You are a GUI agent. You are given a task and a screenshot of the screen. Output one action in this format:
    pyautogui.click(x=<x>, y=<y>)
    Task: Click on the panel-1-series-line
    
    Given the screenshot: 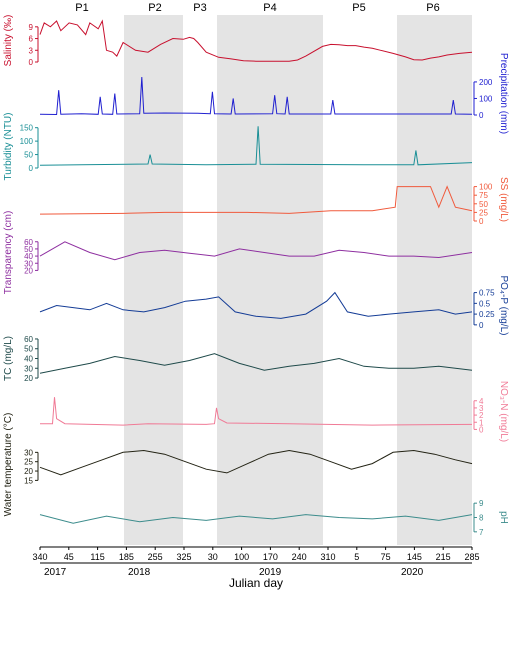 What is the action you would take?
    pyautogui.click(x=256, y=96)
    